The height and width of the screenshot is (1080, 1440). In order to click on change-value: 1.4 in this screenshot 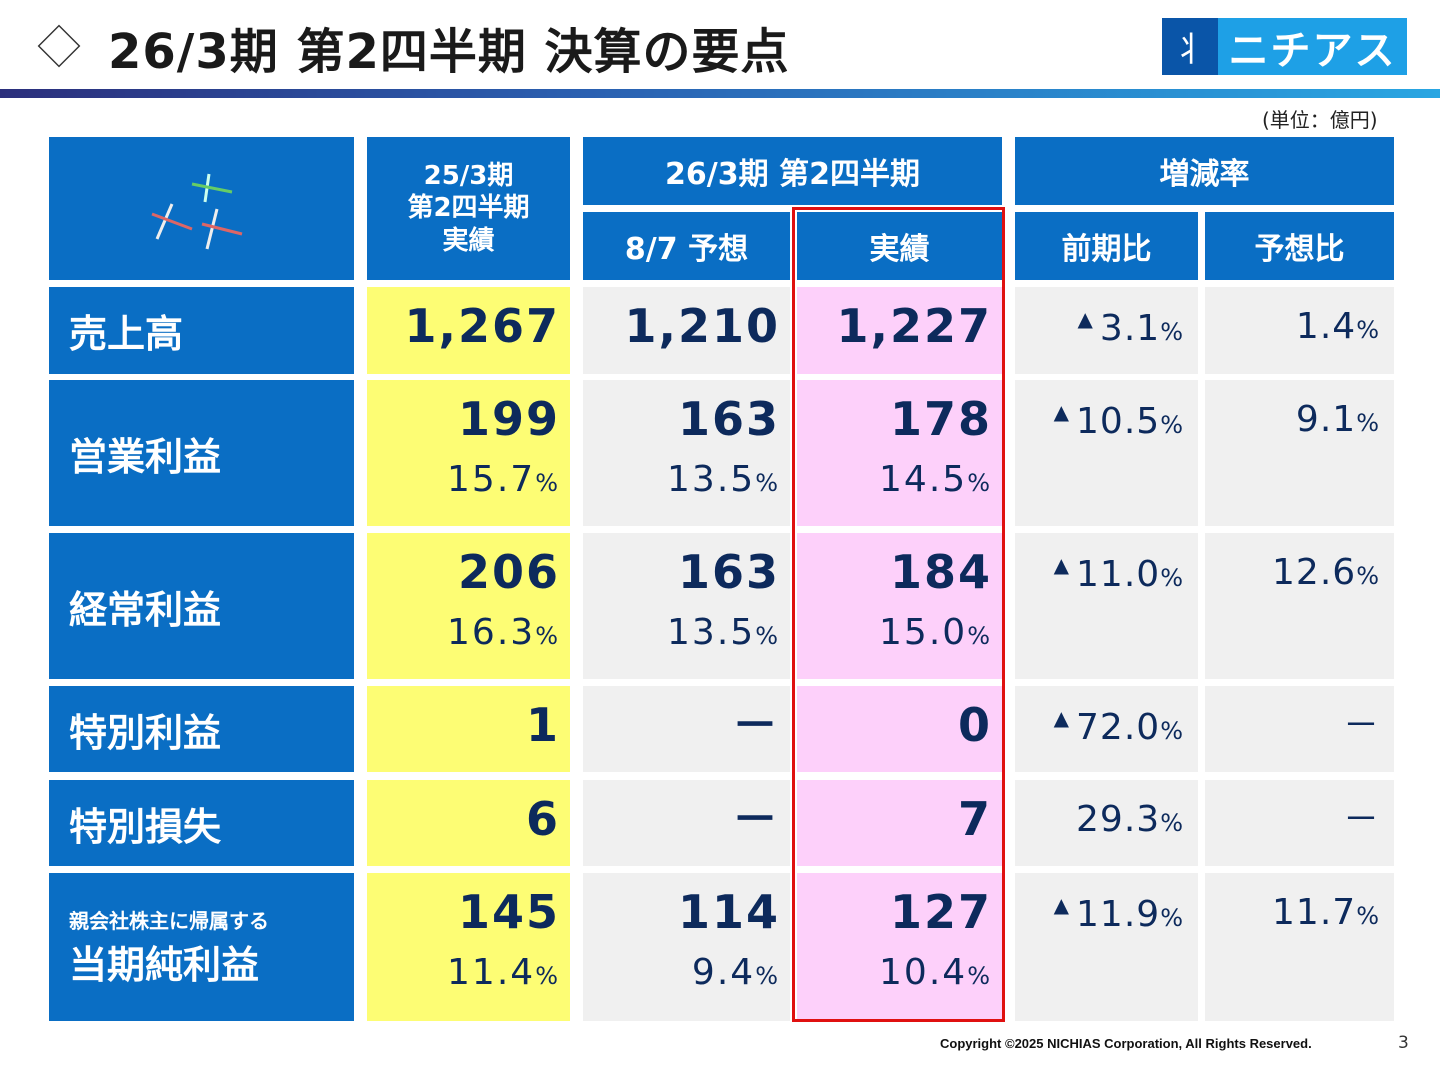, I will do `click(1326, 326)`.